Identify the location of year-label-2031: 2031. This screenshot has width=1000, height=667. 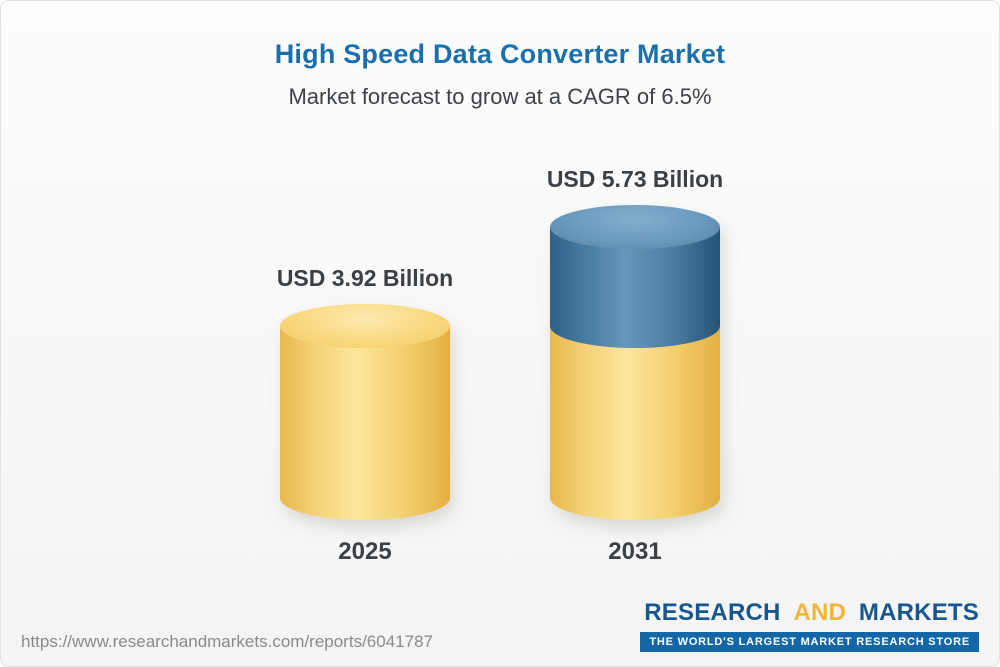
(635, 551).